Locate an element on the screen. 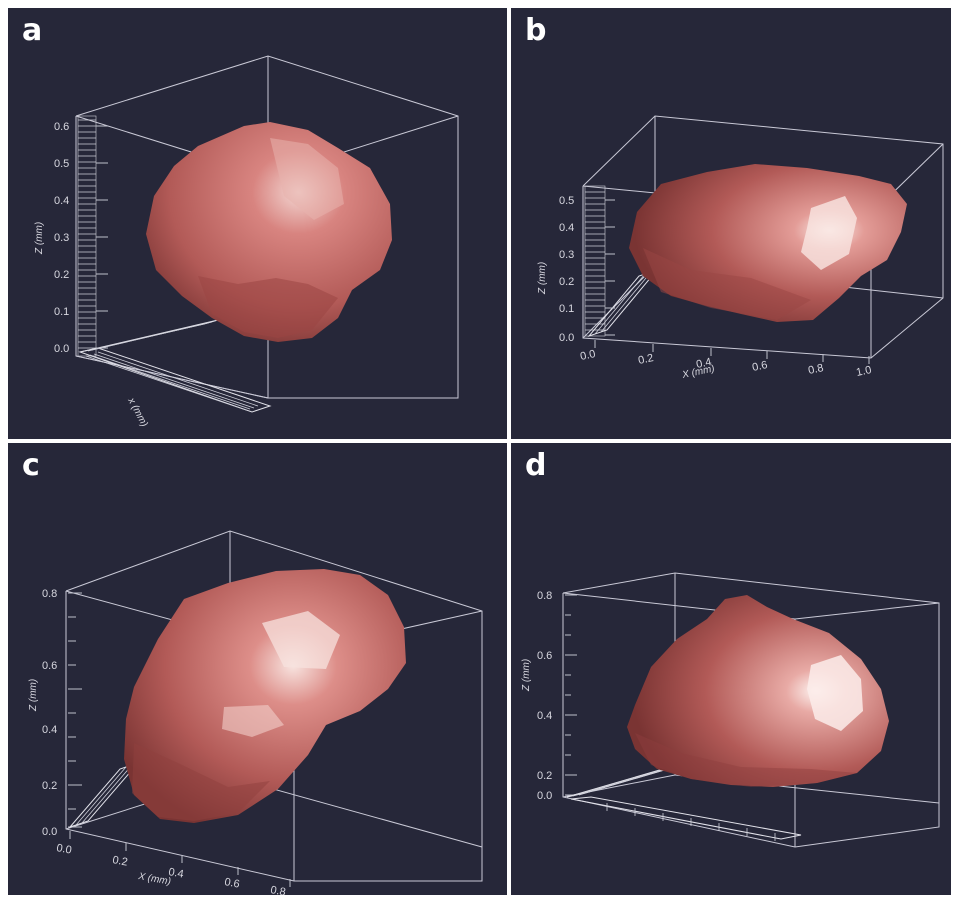 The width and height of the screenshot is (958, 901). z-axis-title-b: Z (mm) is located at coordinates (542, 278).